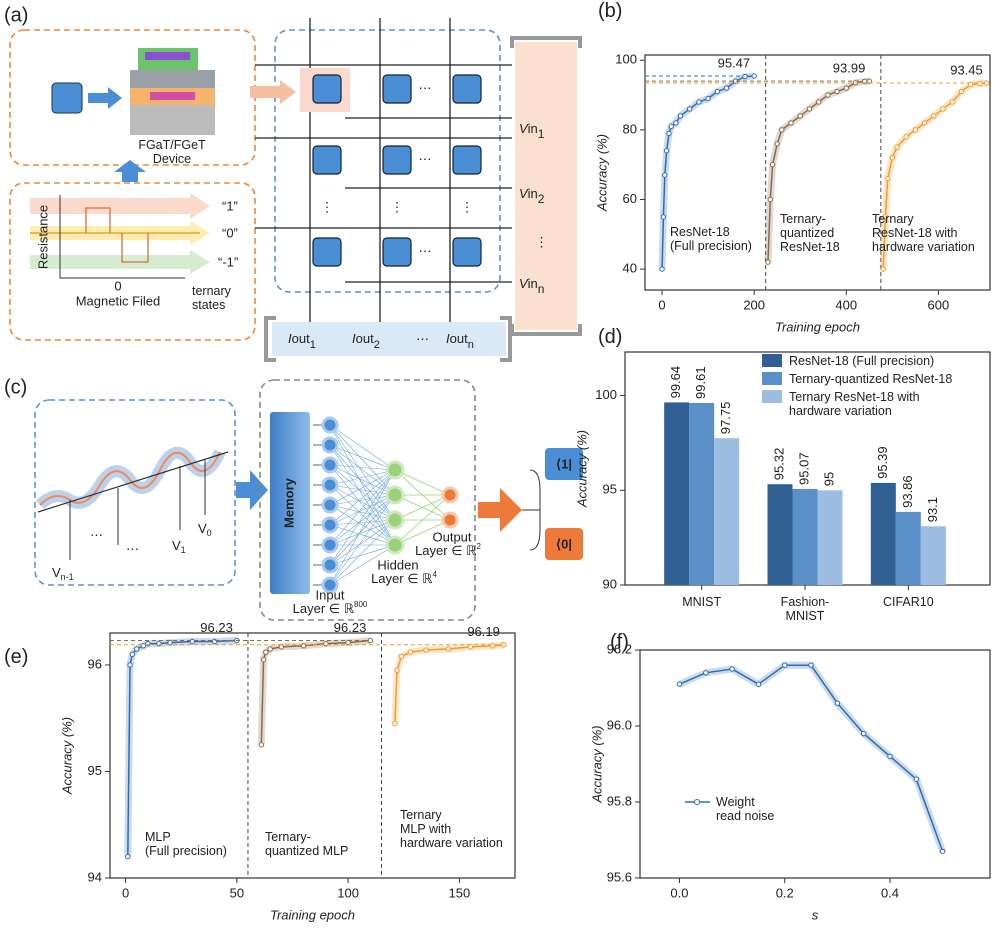  What do you see at coordinates (216, 627) in the screenshot?
I see `max-label: 96.23` at bounding box center [216, 627].